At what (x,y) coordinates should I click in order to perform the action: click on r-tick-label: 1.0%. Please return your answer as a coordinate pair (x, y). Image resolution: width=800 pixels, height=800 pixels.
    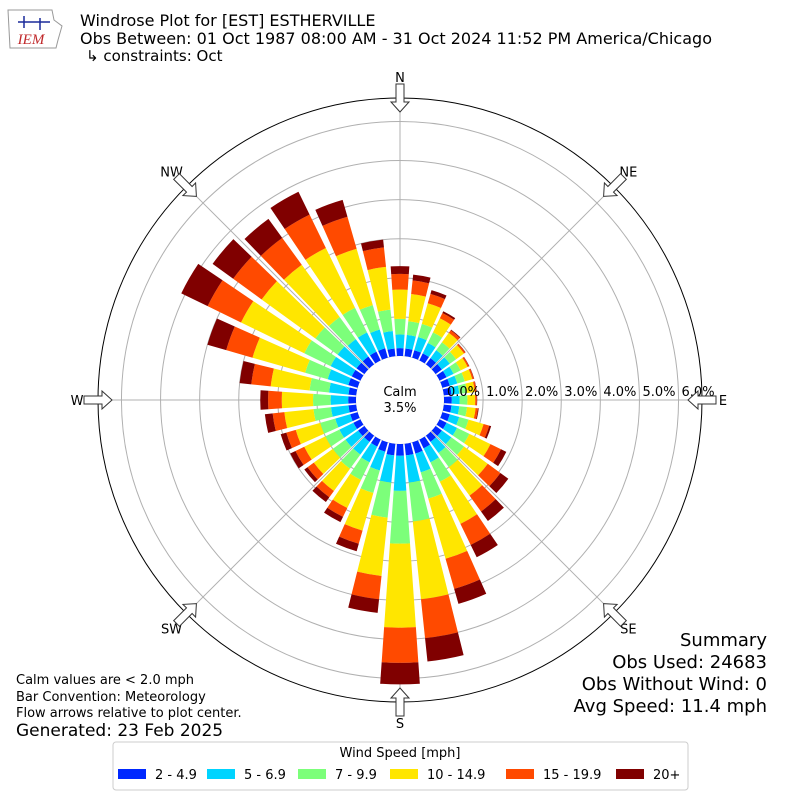
    Looking at the image, I should click on (502, 392).